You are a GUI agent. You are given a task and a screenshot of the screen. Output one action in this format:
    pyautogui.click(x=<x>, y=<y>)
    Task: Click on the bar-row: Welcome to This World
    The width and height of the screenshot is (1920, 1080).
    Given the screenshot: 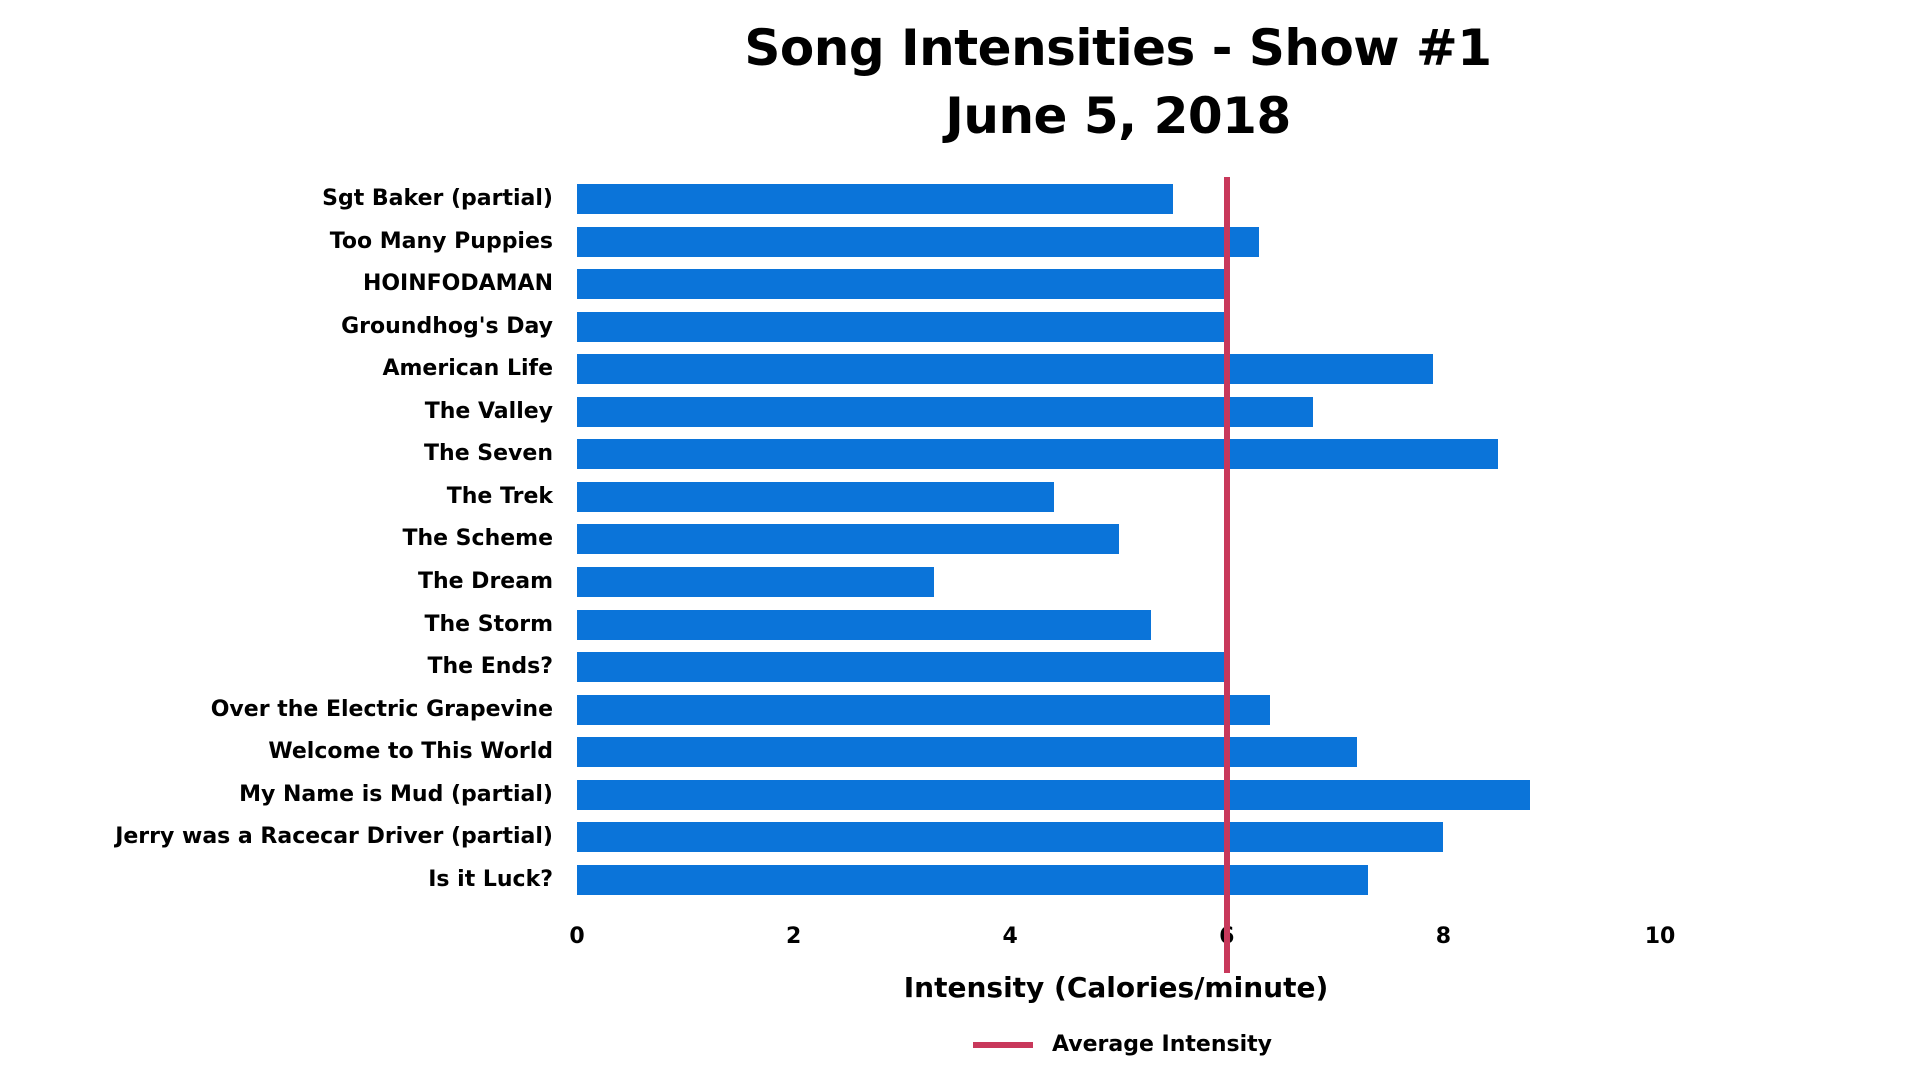 What is the action you would take?
    pyautogui.click(x=960, y=752)
    